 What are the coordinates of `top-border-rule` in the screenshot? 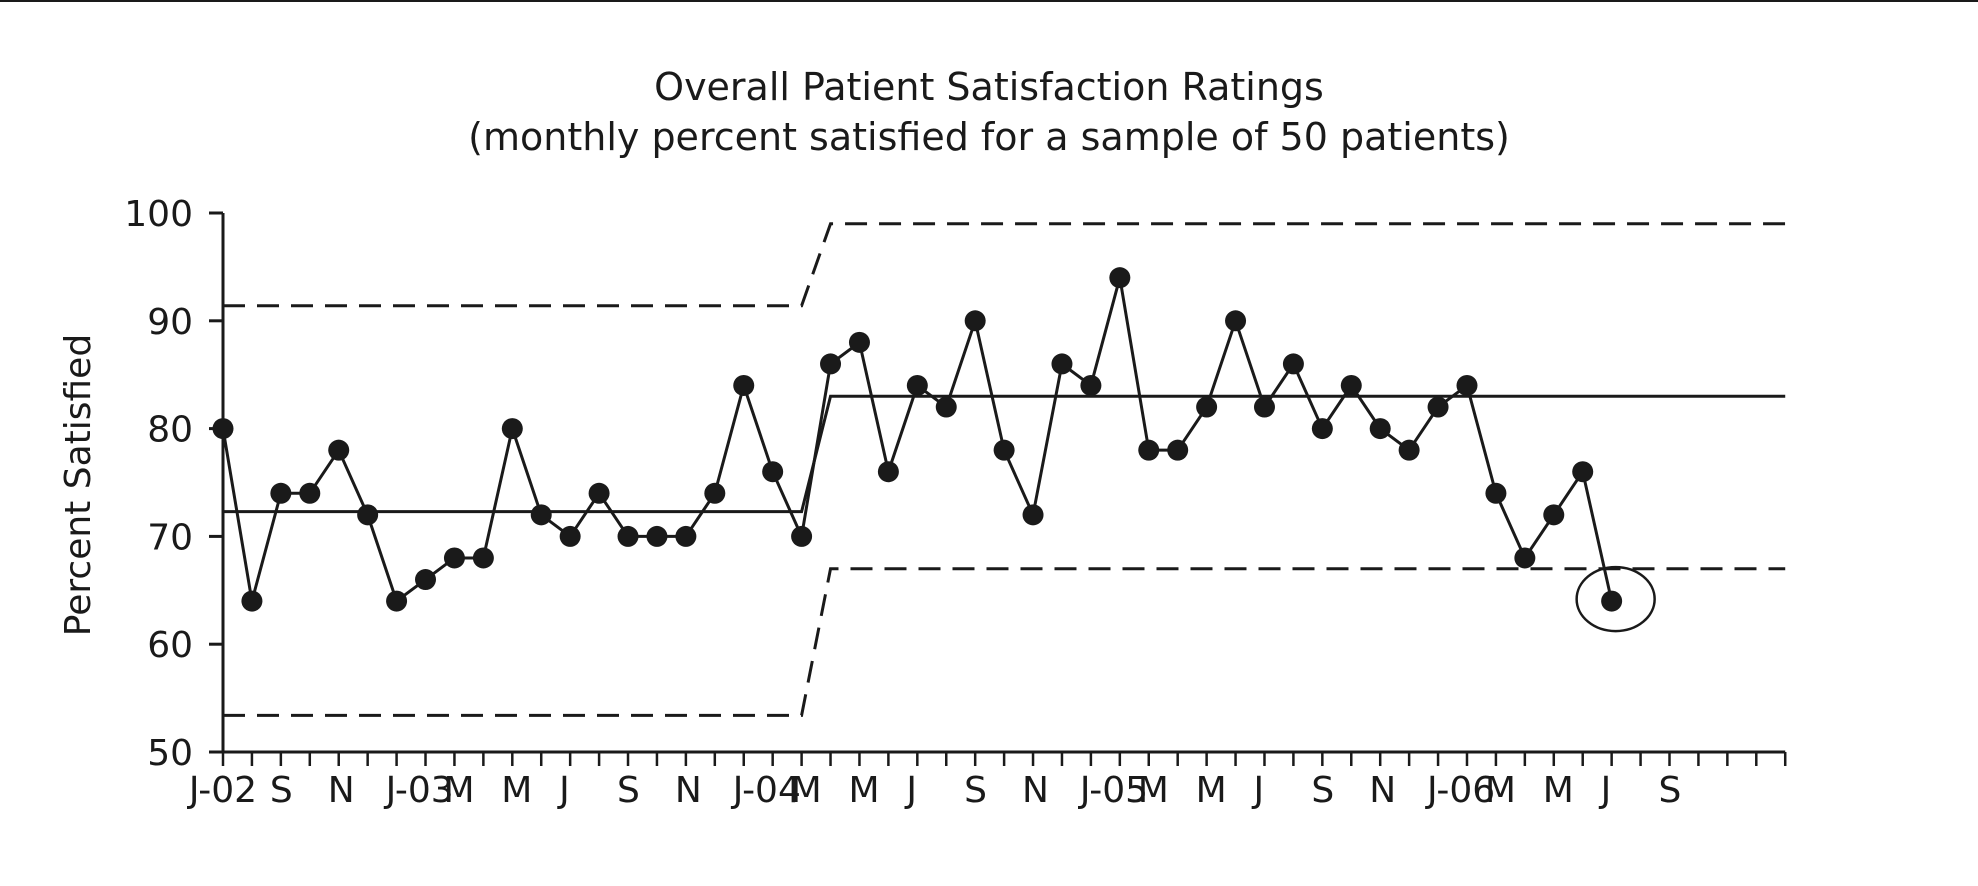 It's located at (989, 1).